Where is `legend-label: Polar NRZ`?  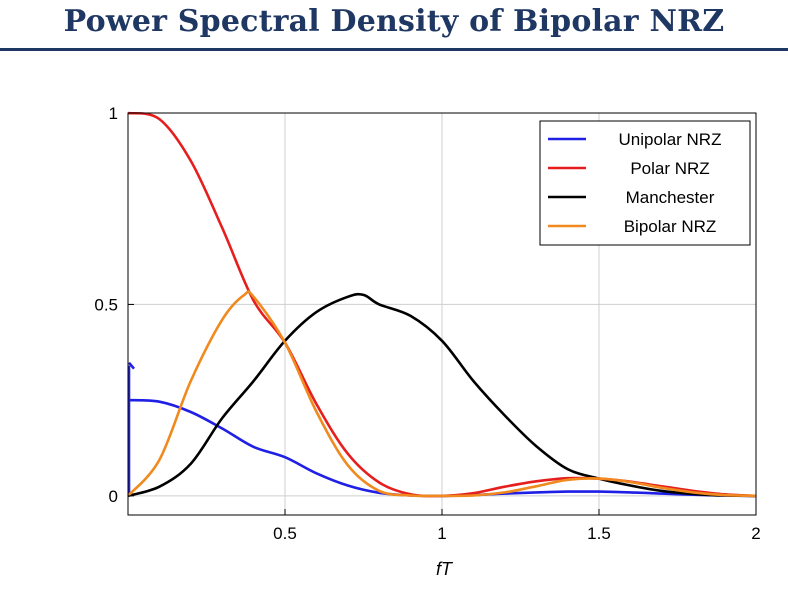 legend-label: Polar NRZ is located at coordinates (669, 168).